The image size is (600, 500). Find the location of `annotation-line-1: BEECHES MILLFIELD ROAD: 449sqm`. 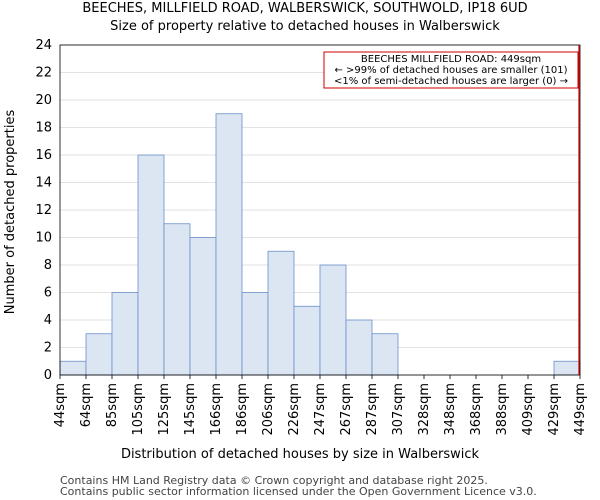

annotation-line-1: BEECHES MILLFIELD ROAD: 449sqm is located at coordinates (451, 59).